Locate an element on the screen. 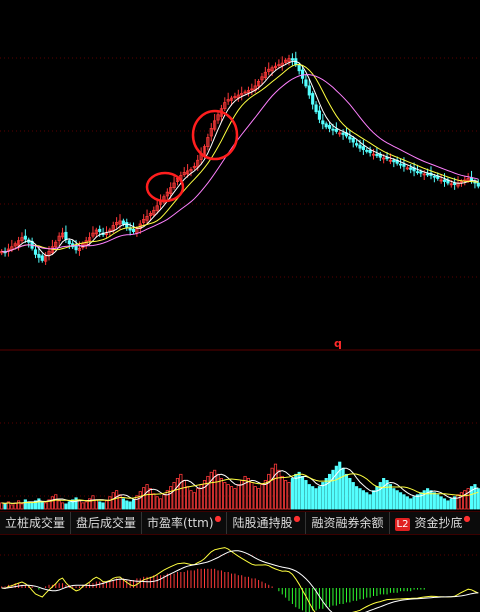 The height and width of the screenshot is (612, 480). tab-label: 立桩成交量 is located at coordinates (35, 523).